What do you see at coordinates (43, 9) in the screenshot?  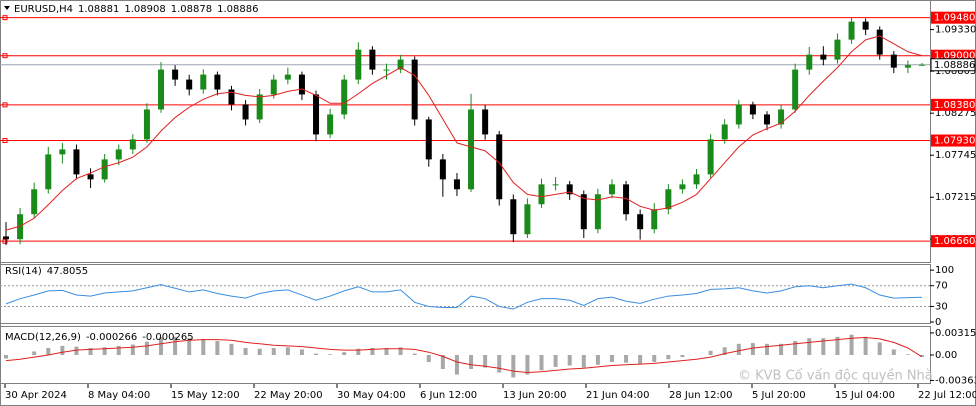 I see `header-text: EURUSD,H4` at bounding box center [43, 9].